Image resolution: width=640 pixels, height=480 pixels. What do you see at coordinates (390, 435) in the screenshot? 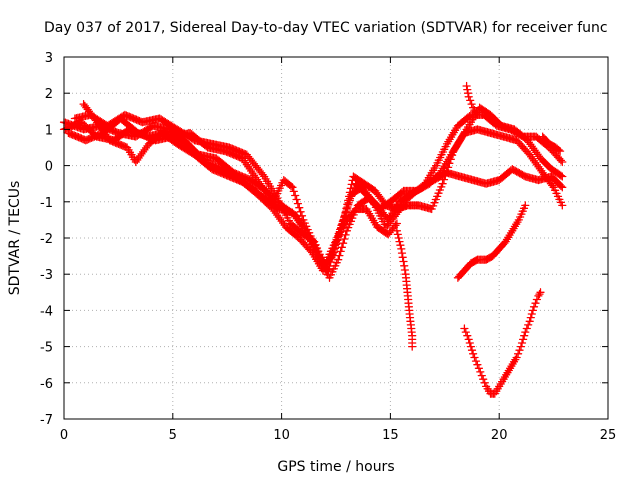
I see `x-tick-label: 15` at bounding box center [390, 435].